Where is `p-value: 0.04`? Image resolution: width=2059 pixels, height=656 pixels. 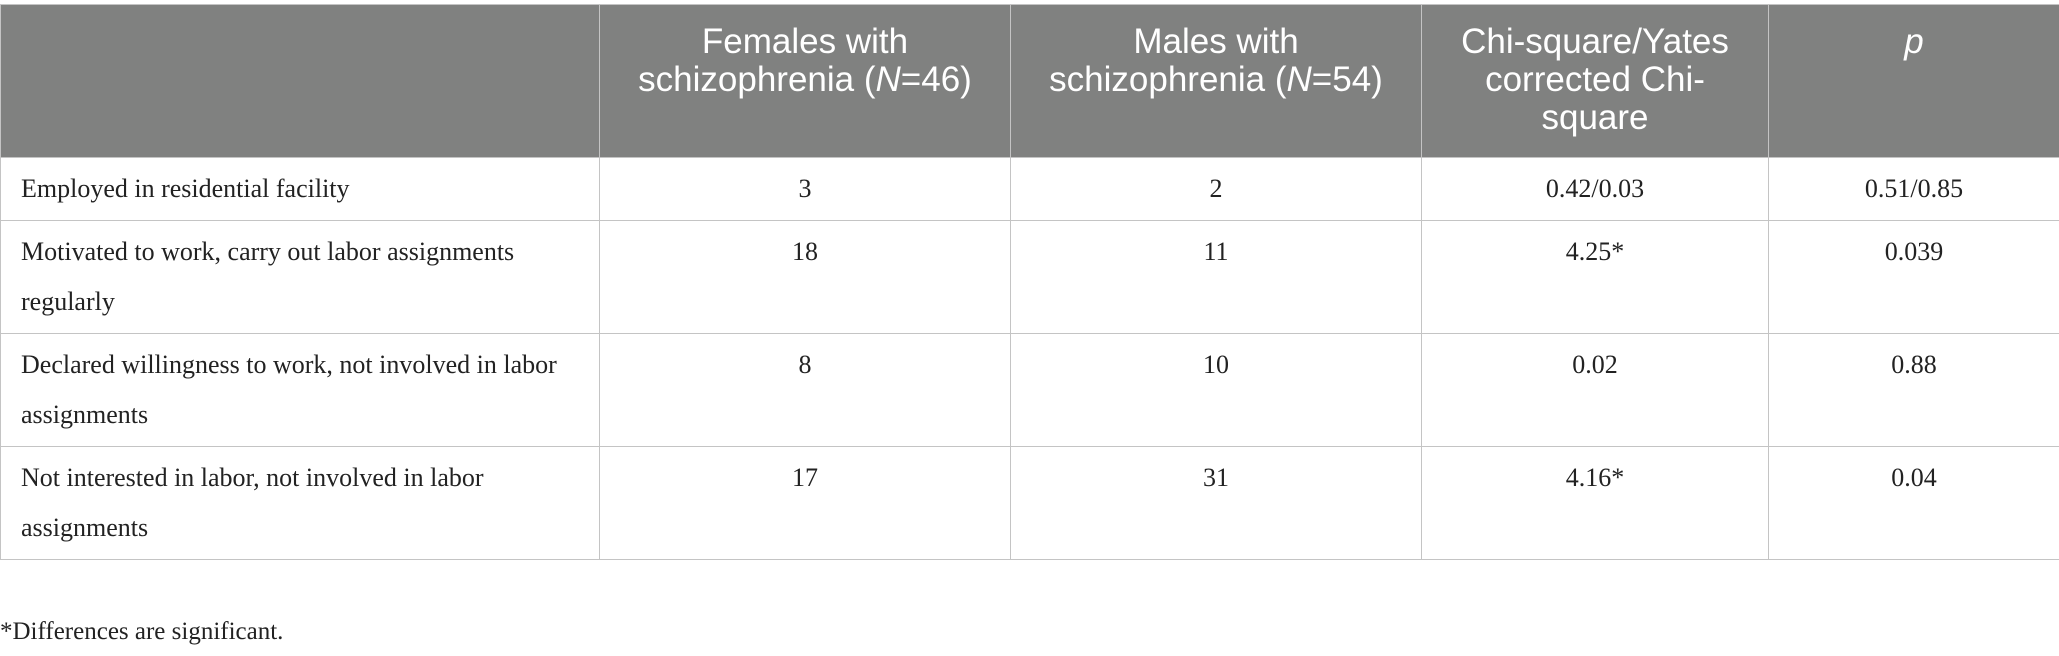
p-value: 0.04 is located at coordinates (1913, 503).